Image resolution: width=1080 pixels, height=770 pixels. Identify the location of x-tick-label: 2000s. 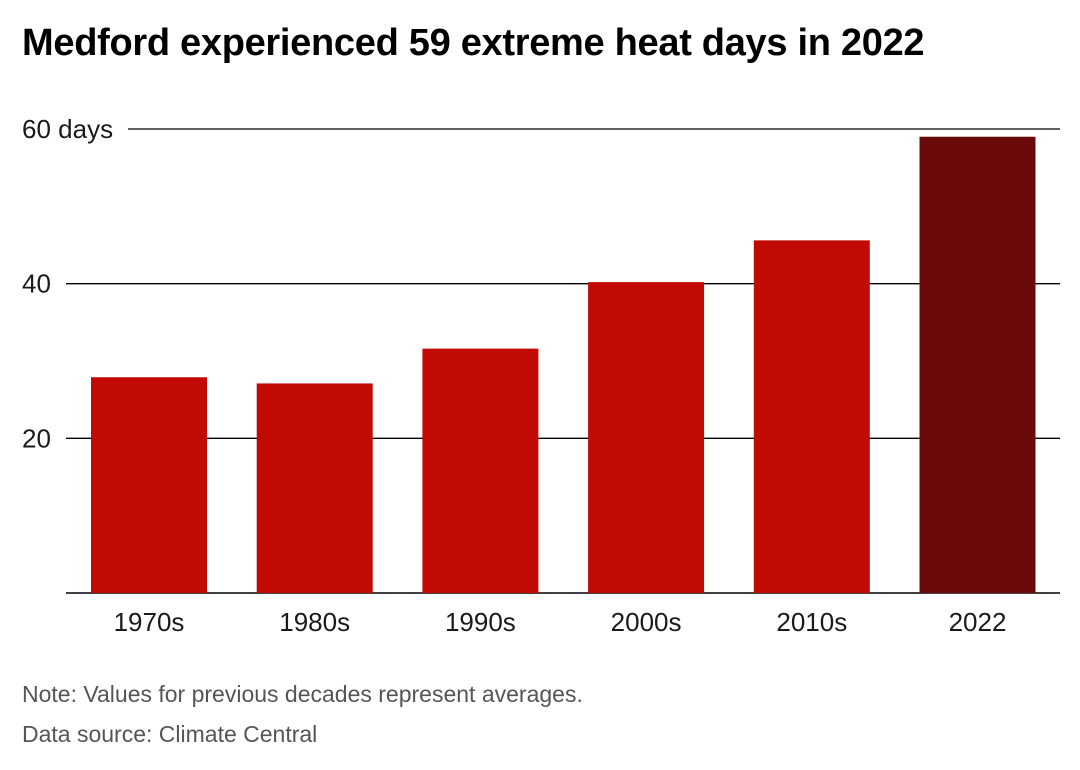
(646, 622).